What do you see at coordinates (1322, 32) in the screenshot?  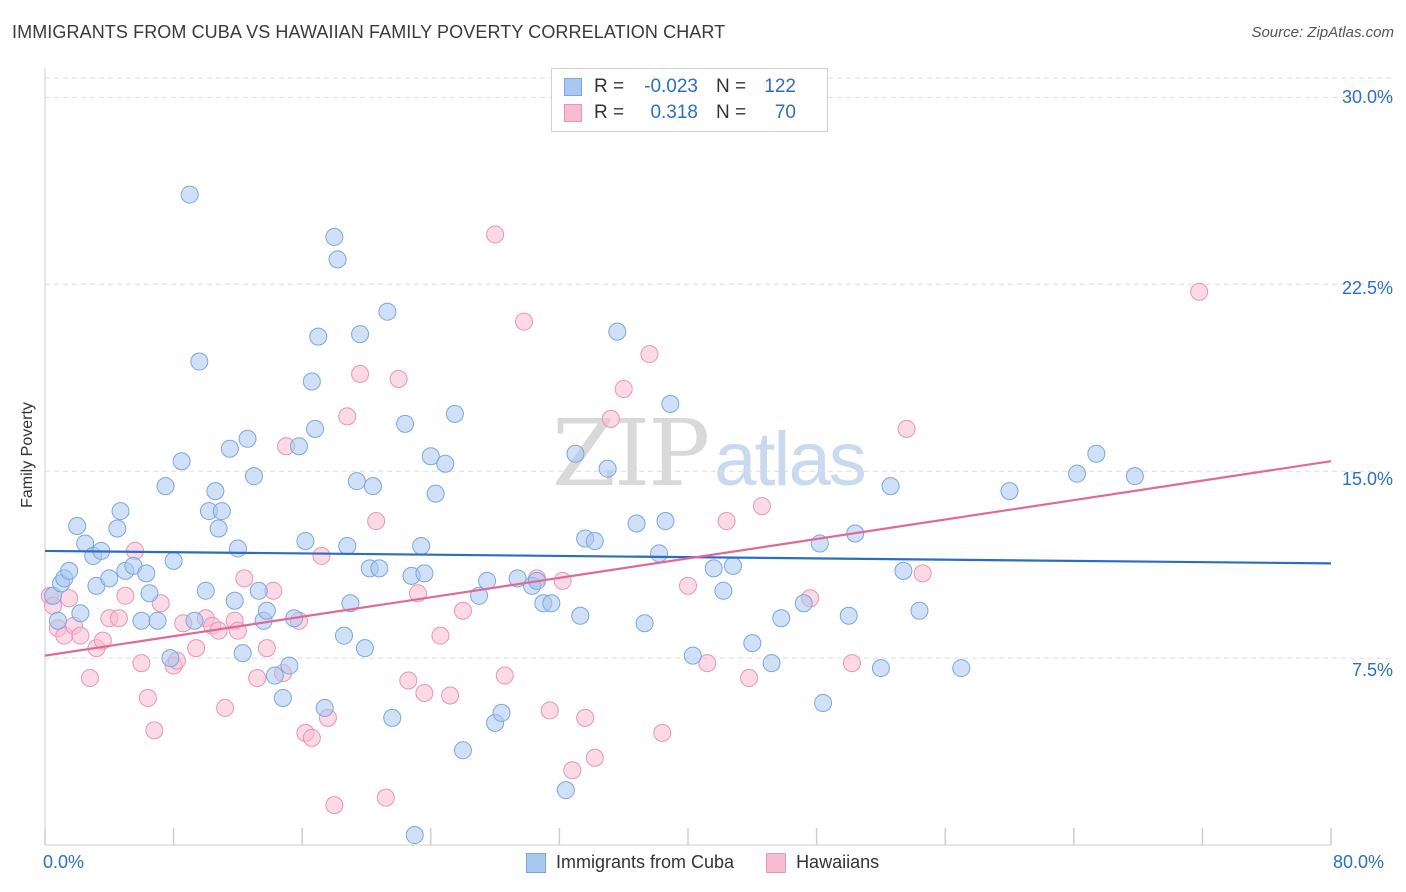 I see `source-label: Source: ZipAtlas.com` at bounding box center [1322, 32].